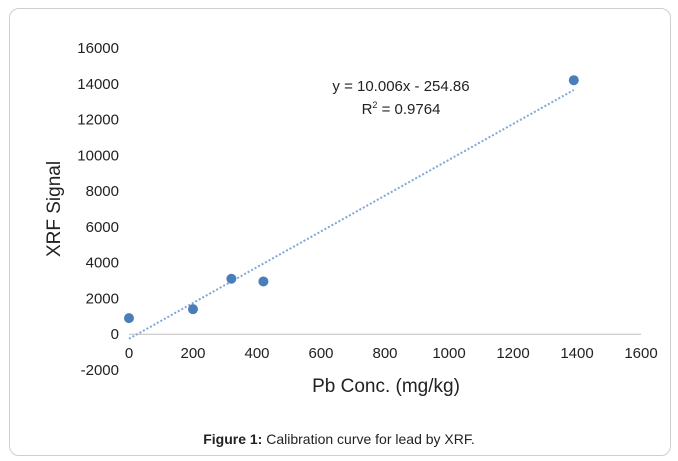 The image size is (678, 461). What do you see at coordinates (386, 386) in the screenshot?
I see `x-axis-title: Pb Conc. (mg/kg)` at bounding box center [386, 386].